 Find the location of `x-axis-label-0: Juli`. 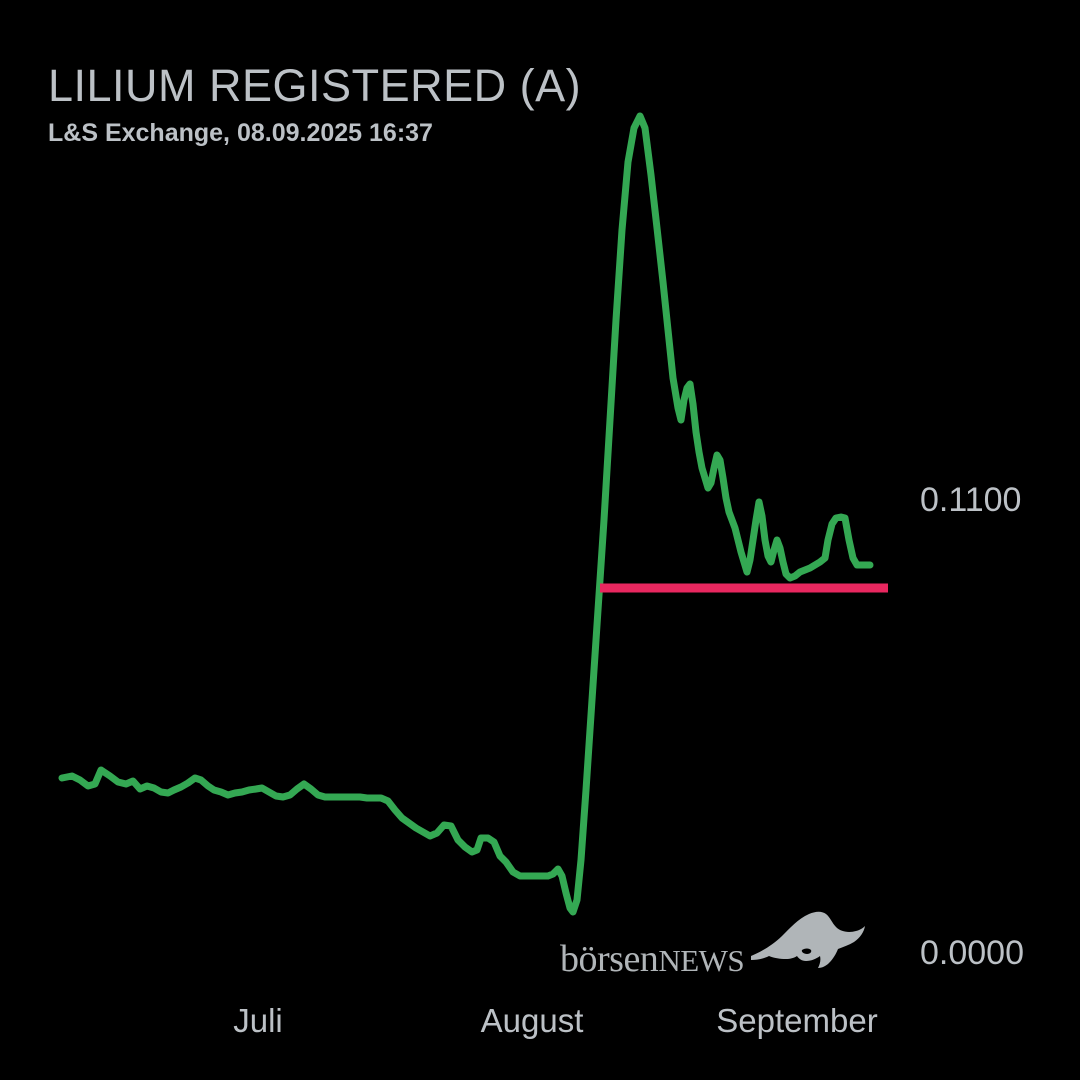

x-axis-label-0: Juli is located at coordinates (258, 1020).